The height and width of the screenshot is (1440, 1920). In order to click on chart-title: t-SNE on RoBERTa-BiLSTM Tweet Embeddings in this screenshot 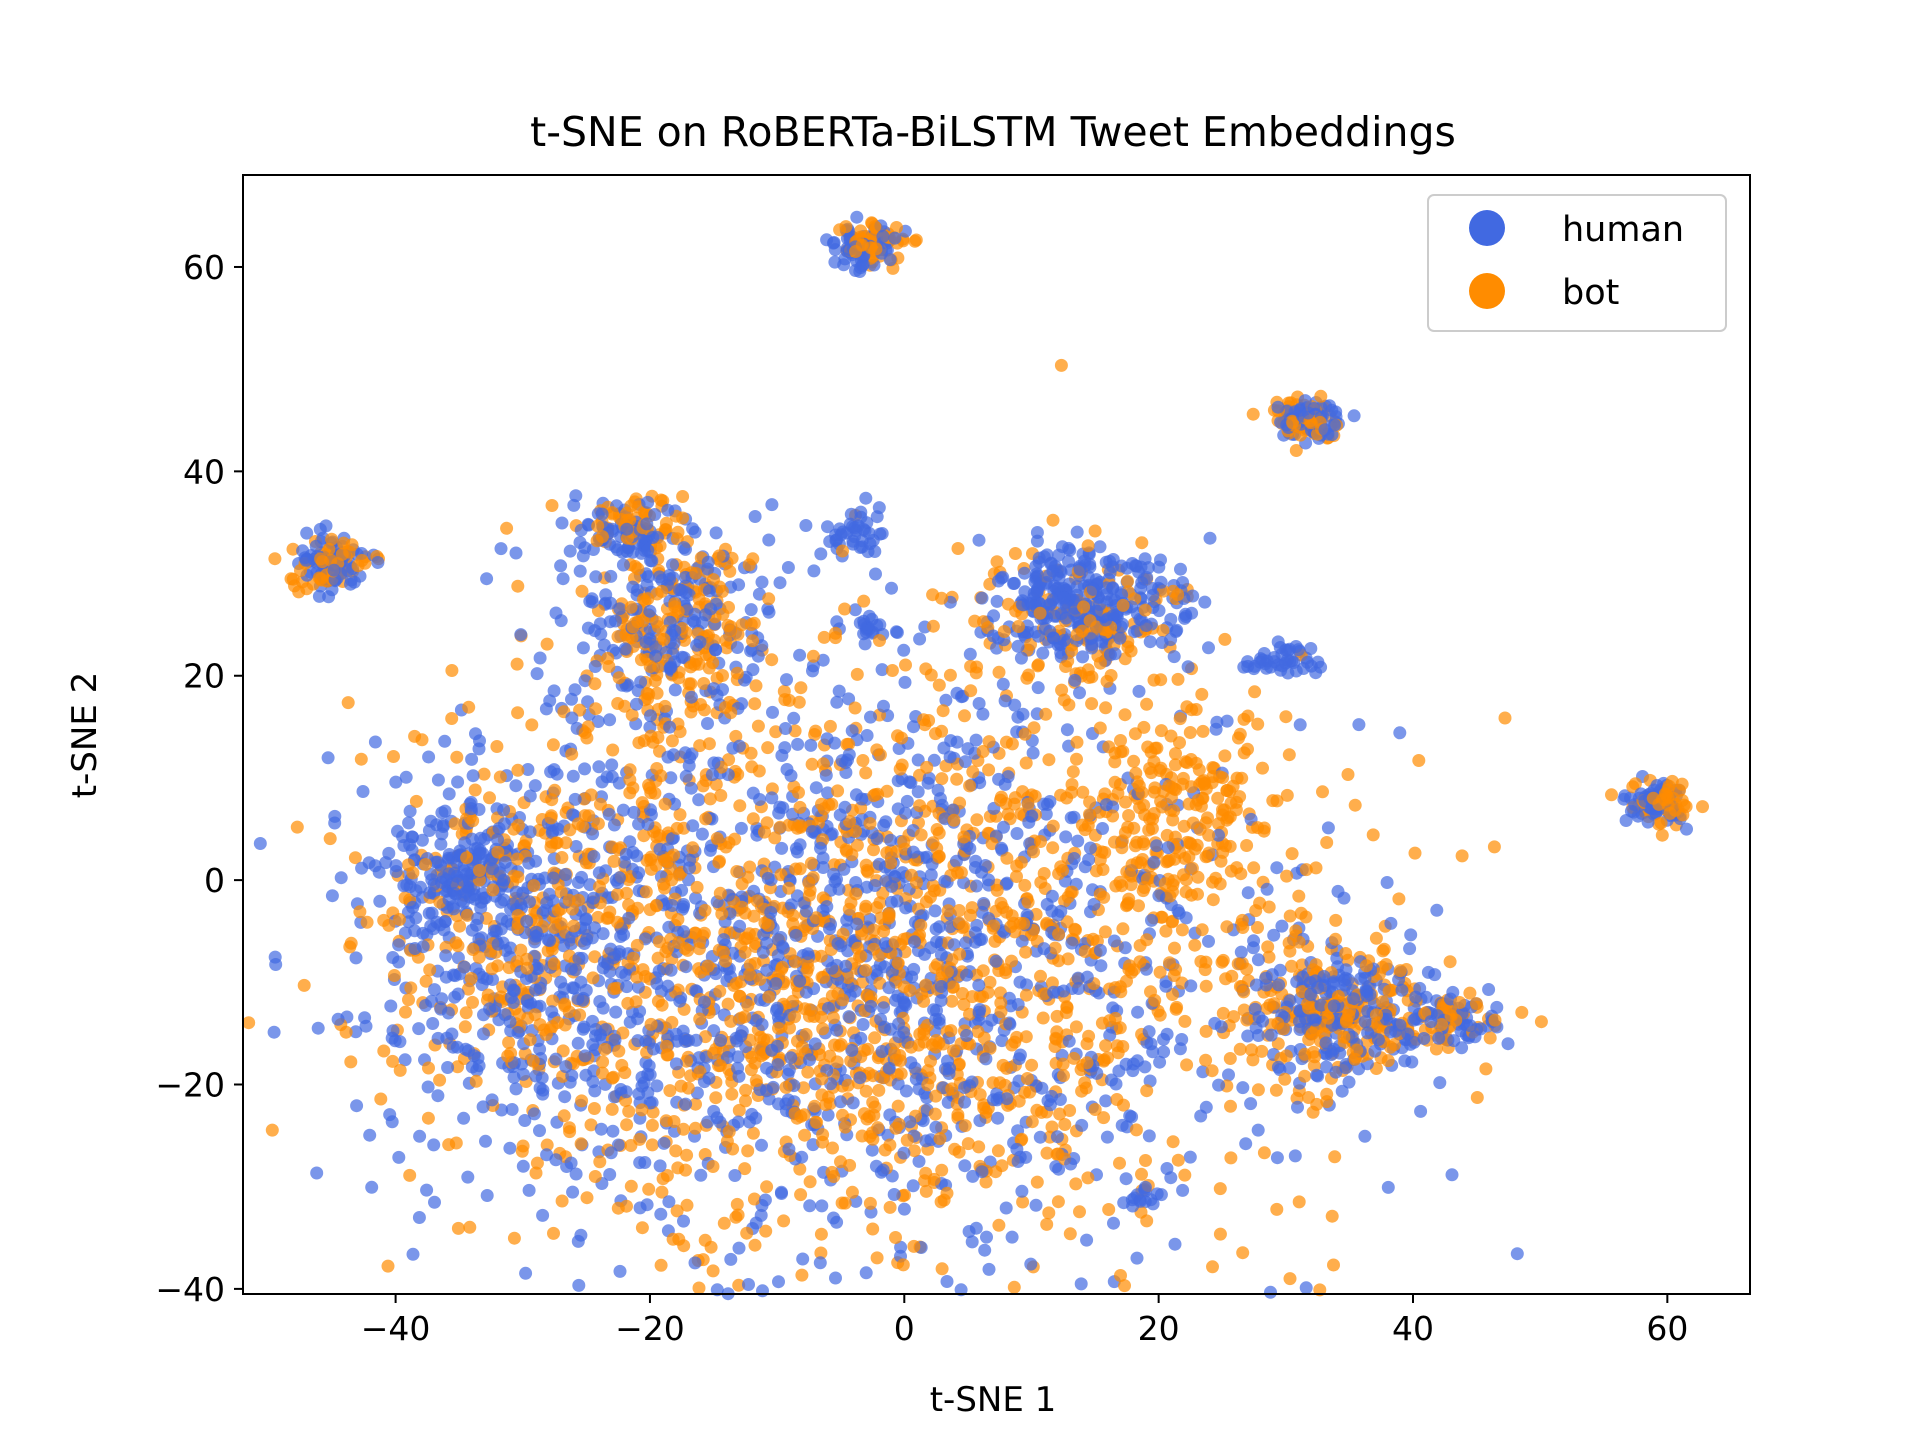, I will do `click(993, 132)`.